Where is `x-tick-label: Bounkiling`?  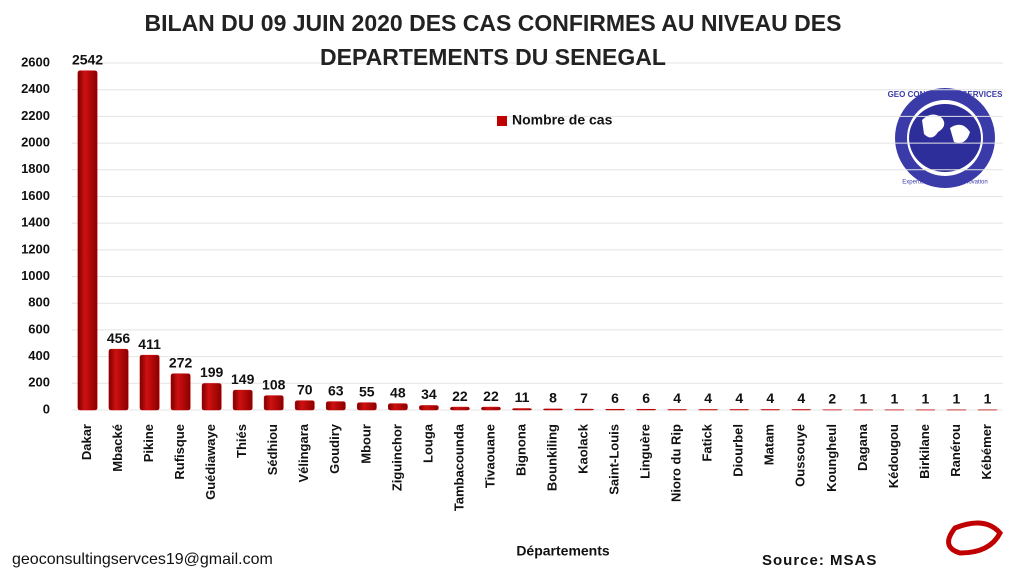
x-tick-label: Bounkiling is located at coordinates (551, 457).